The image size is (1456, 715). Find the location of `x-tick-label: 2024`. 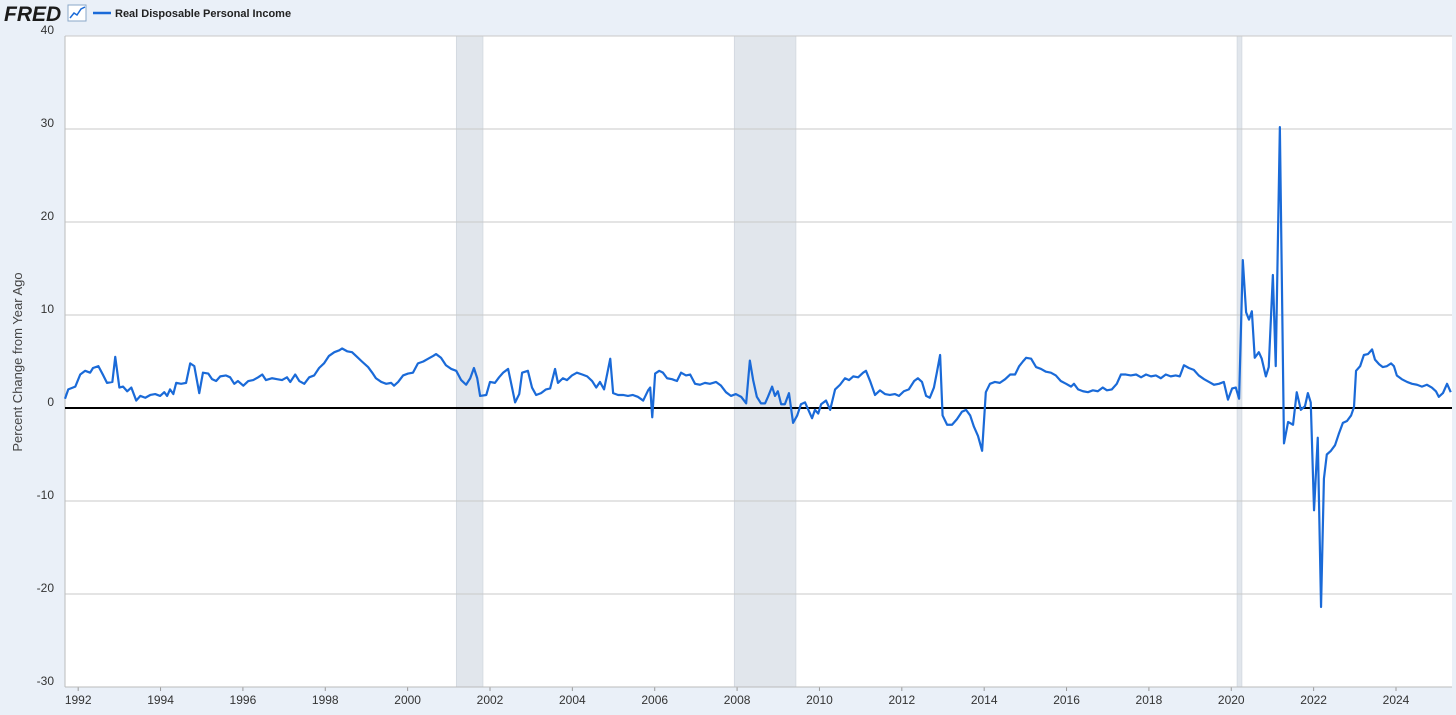

x-tick-label: 2024 is located at coordinates (1396, 700).